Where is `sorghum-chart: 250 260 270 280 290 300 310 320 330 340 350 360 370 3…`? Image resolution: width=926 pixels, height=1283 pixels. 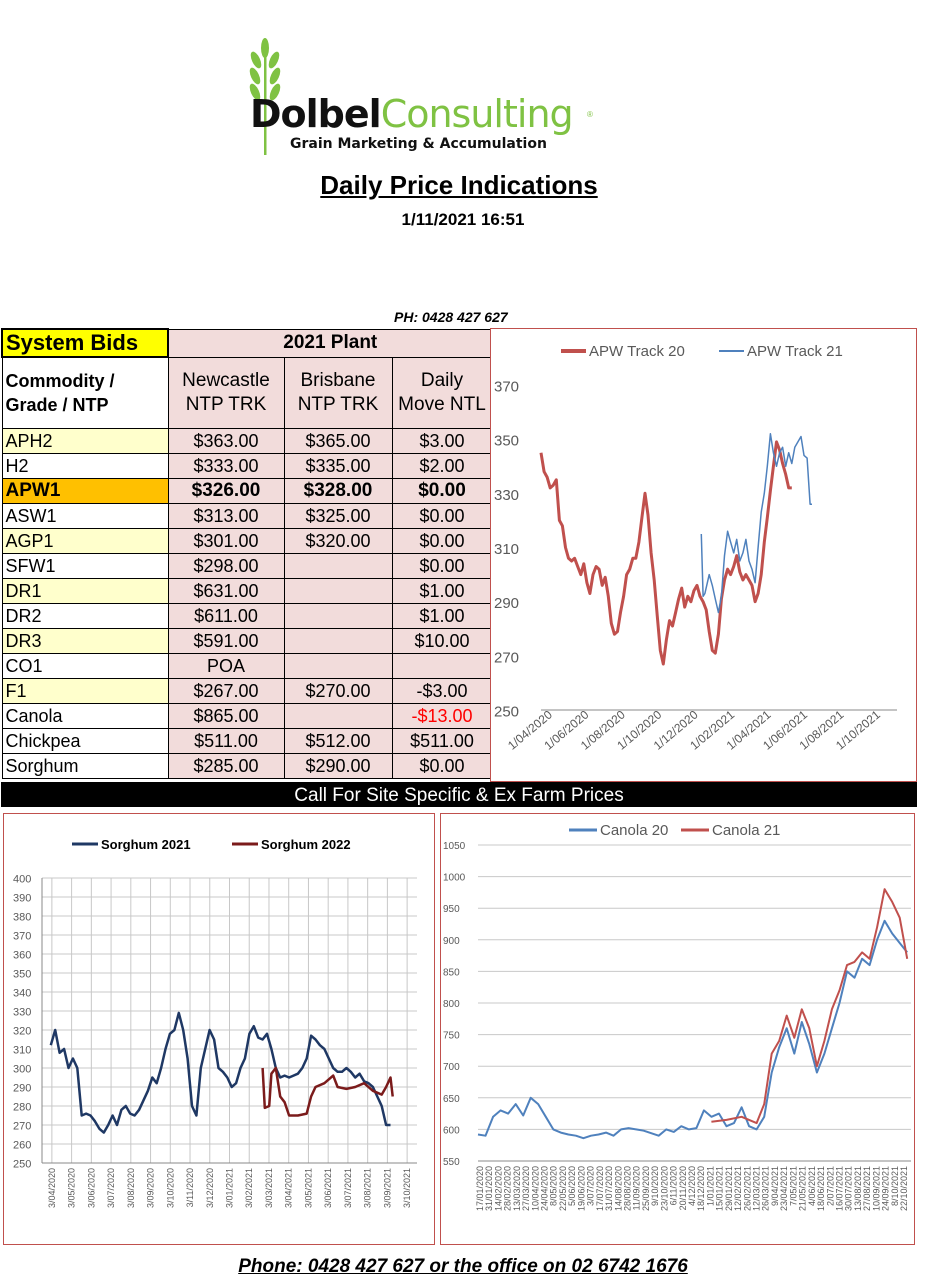
sorghum-chart: 250 260 270 280 290 300 310 320 330 340 350 360 370 3… is located at coordinates (215, 1022).